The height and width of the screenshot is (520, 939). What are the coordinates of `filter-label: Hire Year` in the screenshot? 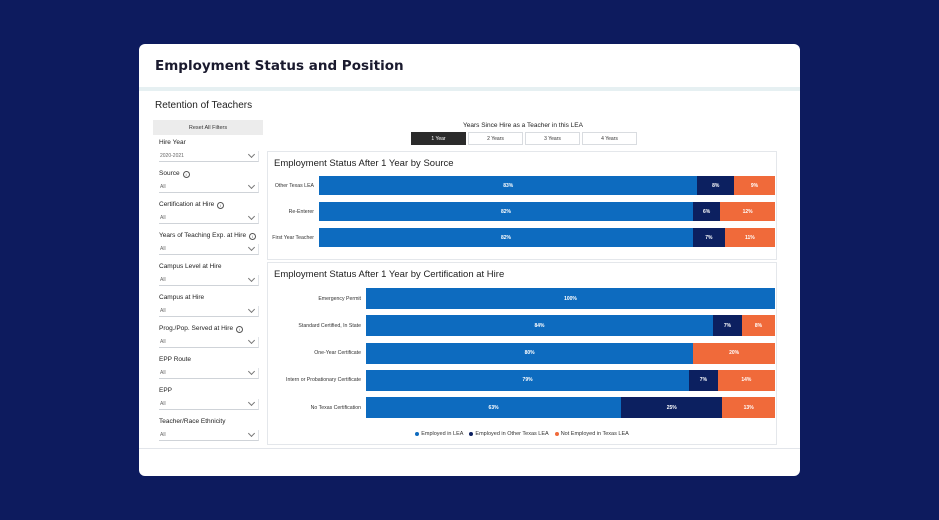 It's located at (209, 143).